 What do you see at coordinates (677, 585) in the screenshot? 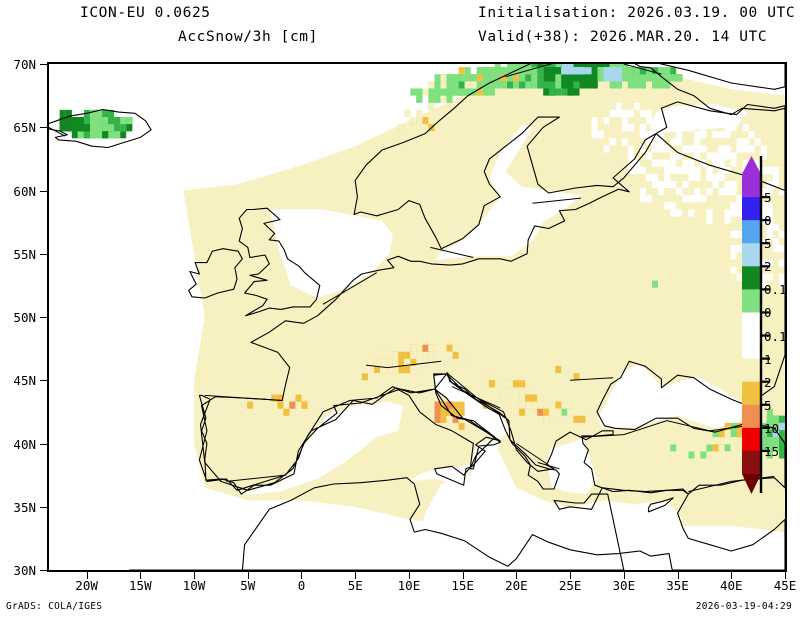
I see `lon-tick-label: 35E` at bounding box center [677, 585].